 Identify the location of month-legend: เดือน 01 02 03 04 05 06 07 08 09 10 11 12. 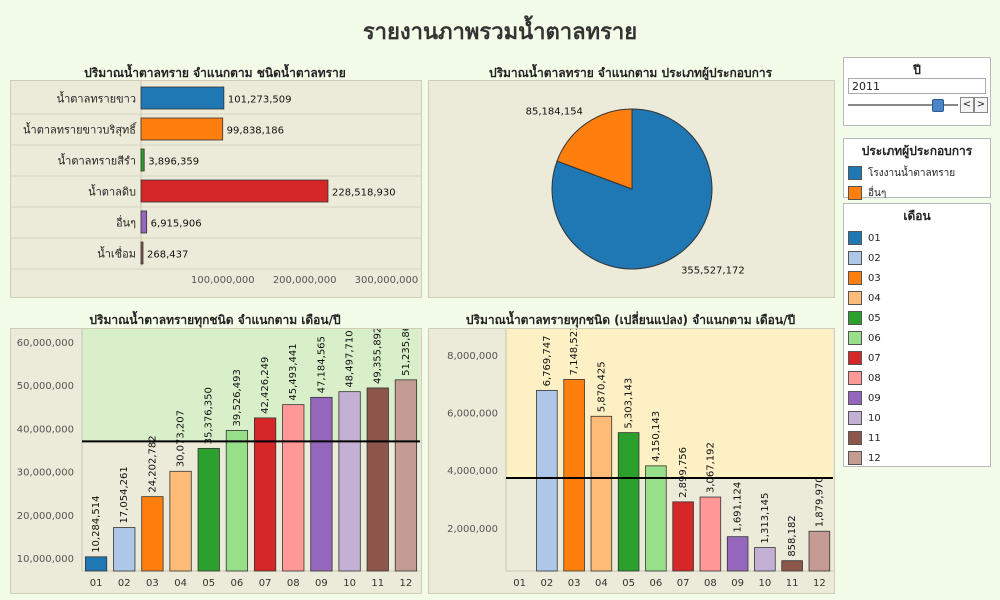
(917, 335).